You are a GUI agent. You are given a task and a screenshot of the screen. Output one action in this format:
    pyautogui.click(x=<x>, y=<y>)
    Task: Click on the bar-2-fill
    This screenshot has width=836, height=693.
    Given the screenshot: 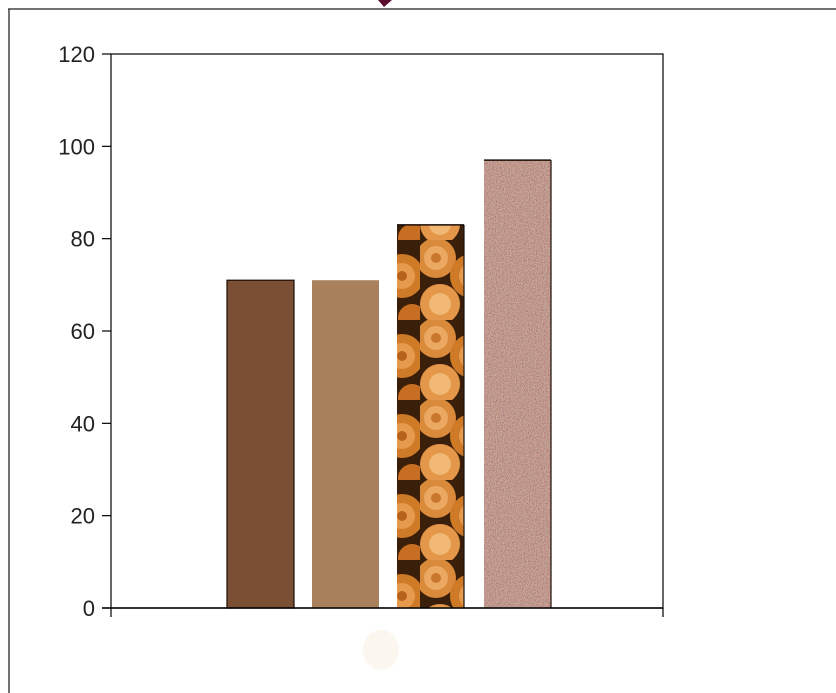 What is the action you would take?
    pyautogui.click(x=345, y=444)
    